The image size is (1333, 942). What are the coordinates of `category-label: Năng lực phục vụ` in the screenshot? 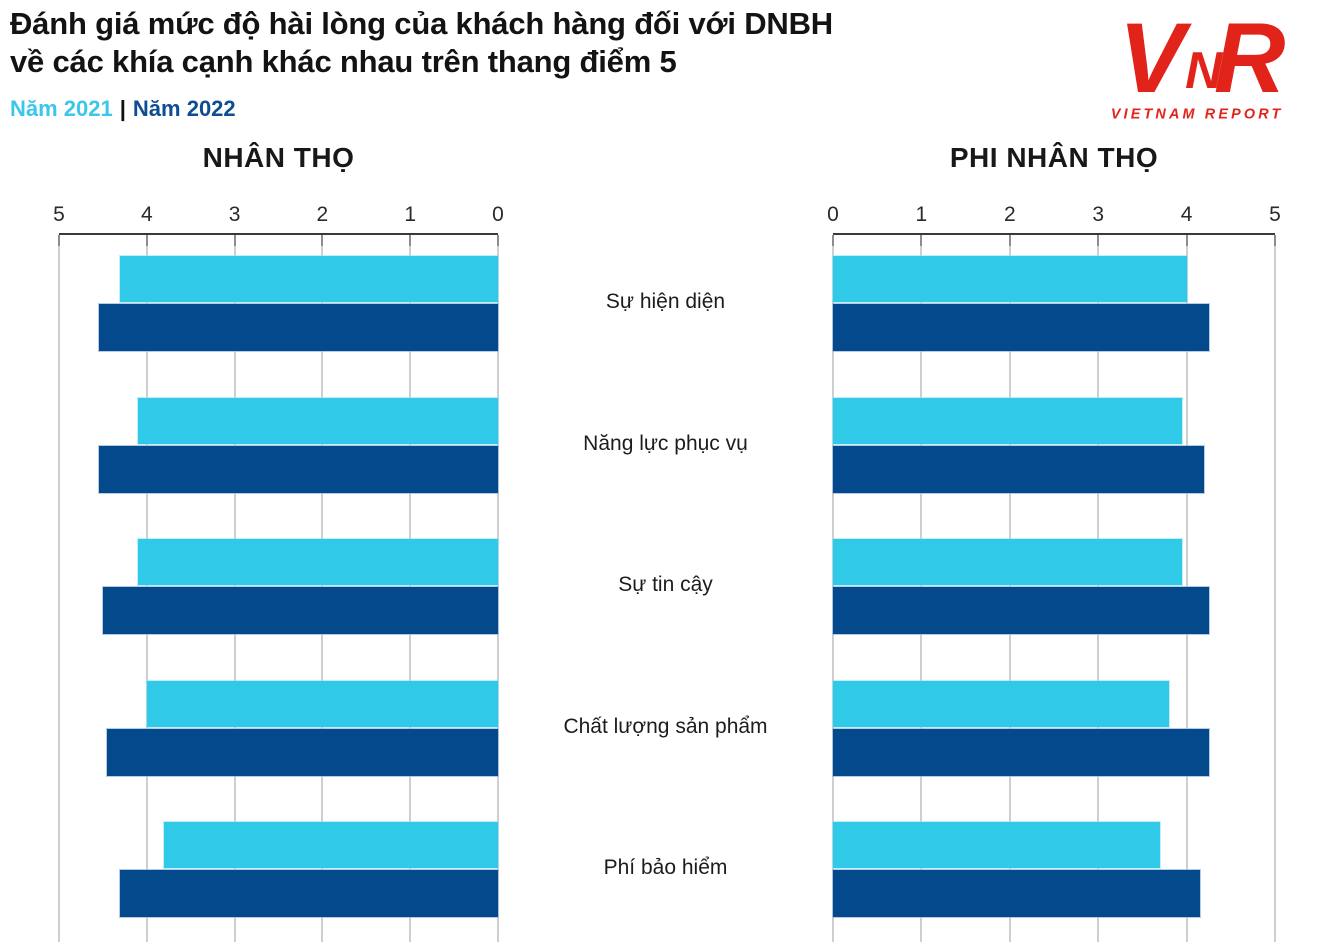 It's located at (665, 443).